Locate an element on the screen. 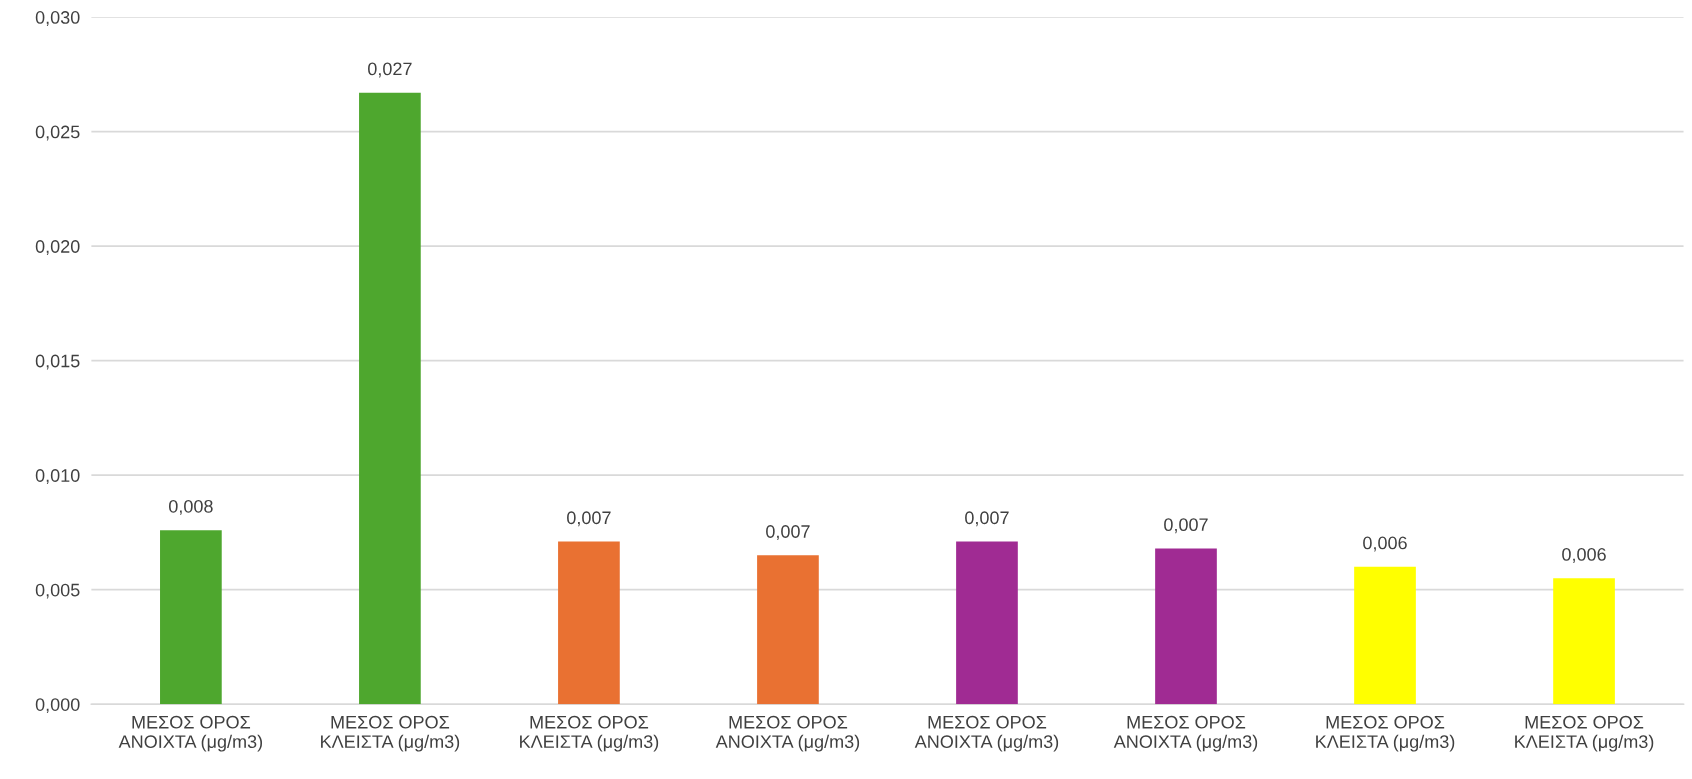 This screenshot has height=779, width=1692. y-tick-label: 0,025 is located at coordinates (57, 133).